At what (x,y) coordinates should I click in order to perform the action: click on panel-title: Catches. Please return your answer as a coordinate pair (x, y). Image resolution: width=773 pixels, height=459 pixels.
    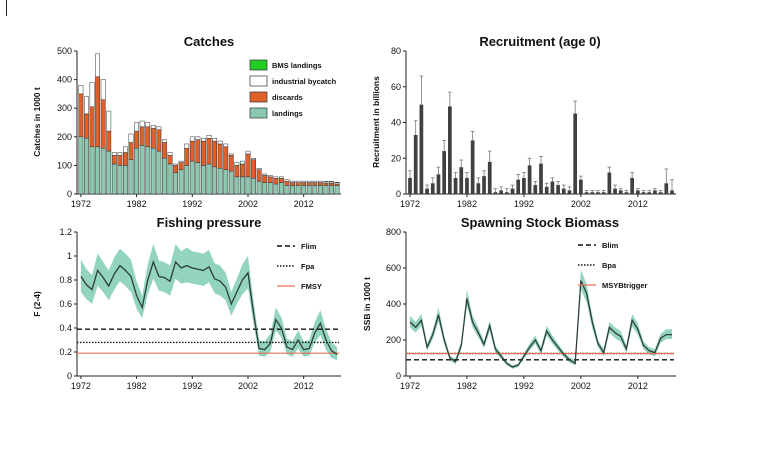
    Looking at the image, I should click on (209, 41).